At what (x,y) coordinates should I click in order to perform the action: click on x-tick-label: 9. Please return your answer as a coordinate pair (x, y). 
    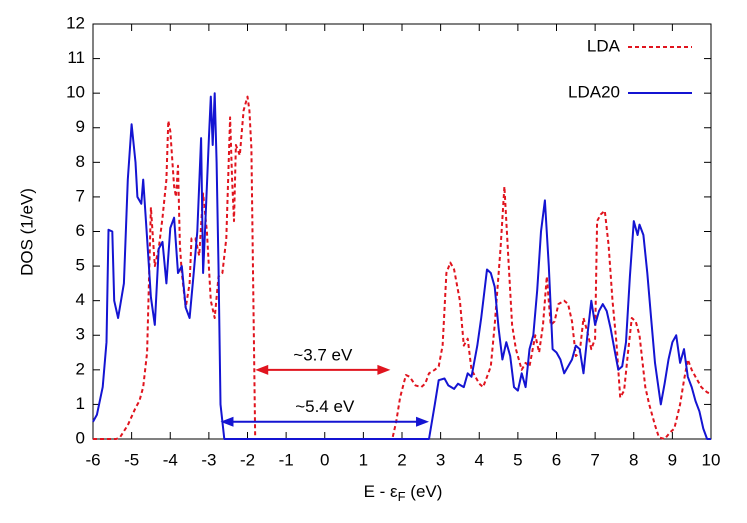
    Looking at the image, I should click on (672, 459).